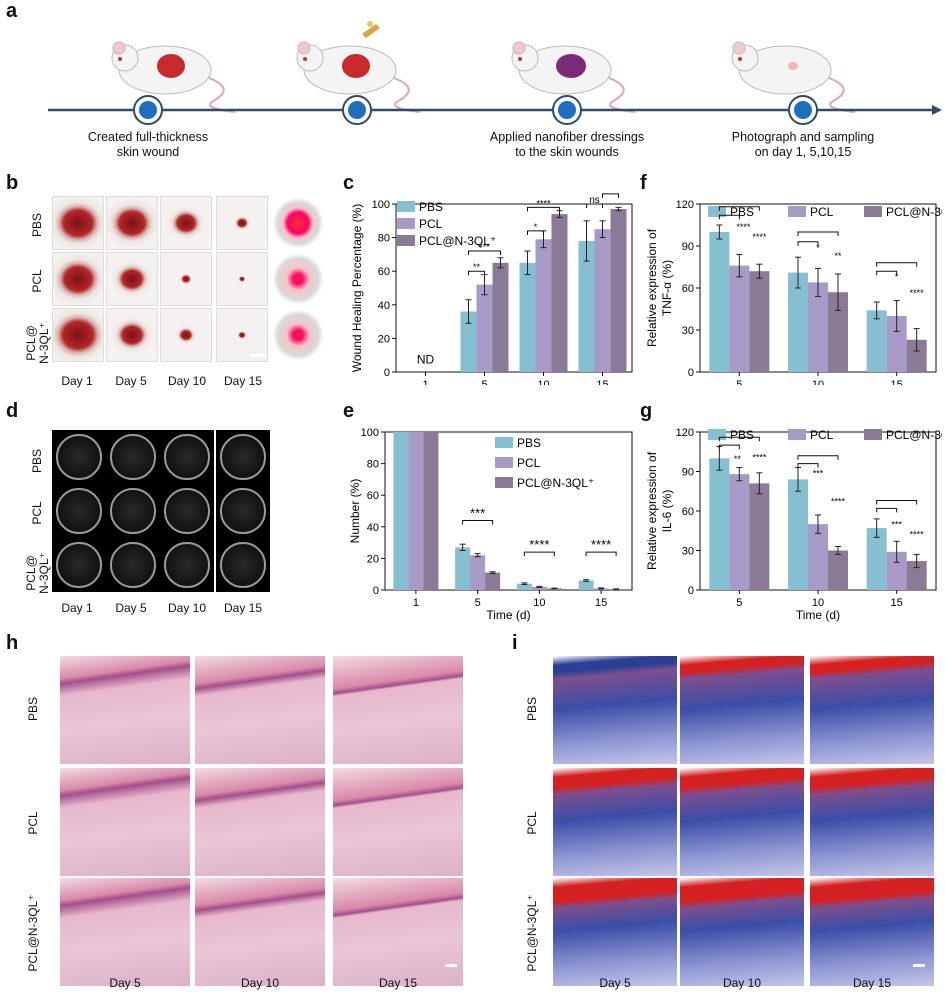  What do you see at coordinates (477, 267) in the screenshot?
I see `significance-label: **` at bounding box center [477, 267].